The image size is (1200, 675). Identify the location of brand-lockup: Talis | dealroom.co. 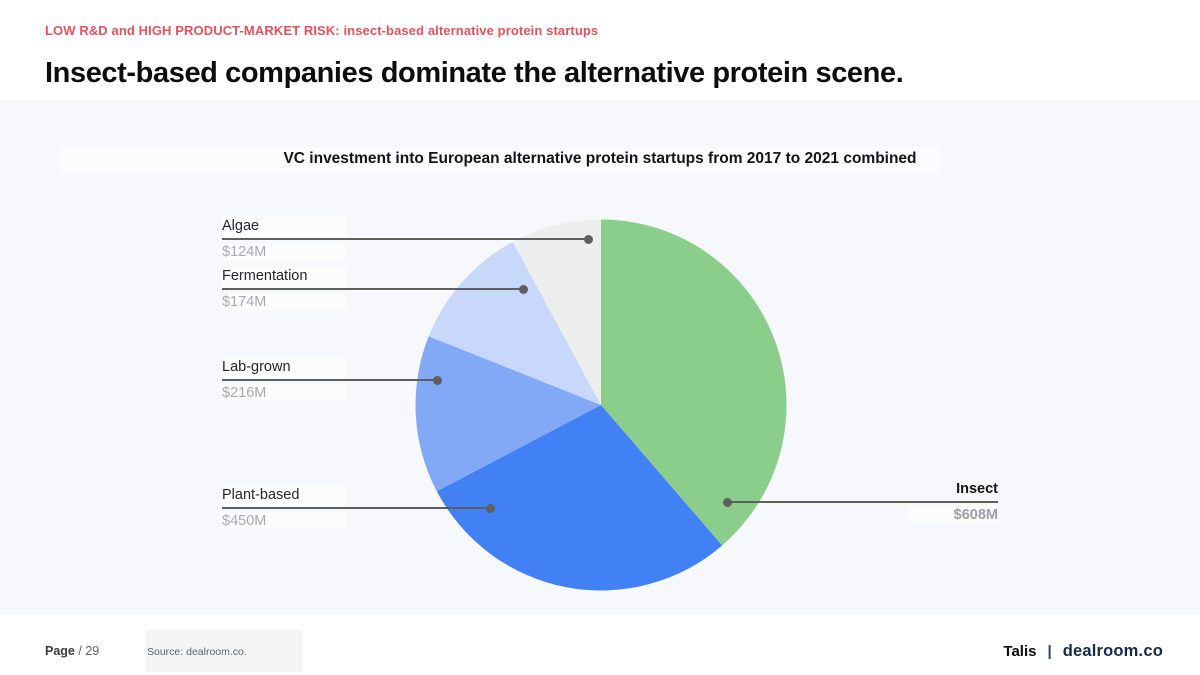
(1083, 651).